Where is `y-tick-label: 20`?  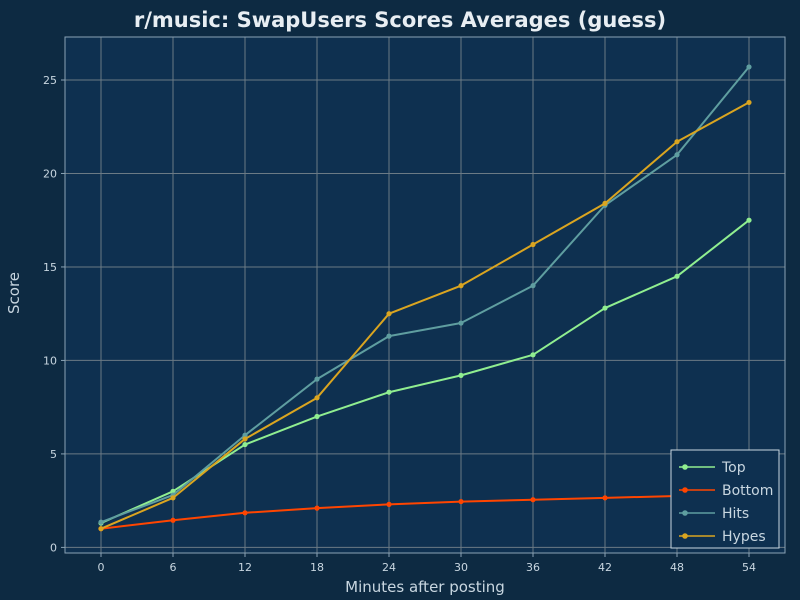
y-tick-label: 20 is located at coordinates (50, 173).